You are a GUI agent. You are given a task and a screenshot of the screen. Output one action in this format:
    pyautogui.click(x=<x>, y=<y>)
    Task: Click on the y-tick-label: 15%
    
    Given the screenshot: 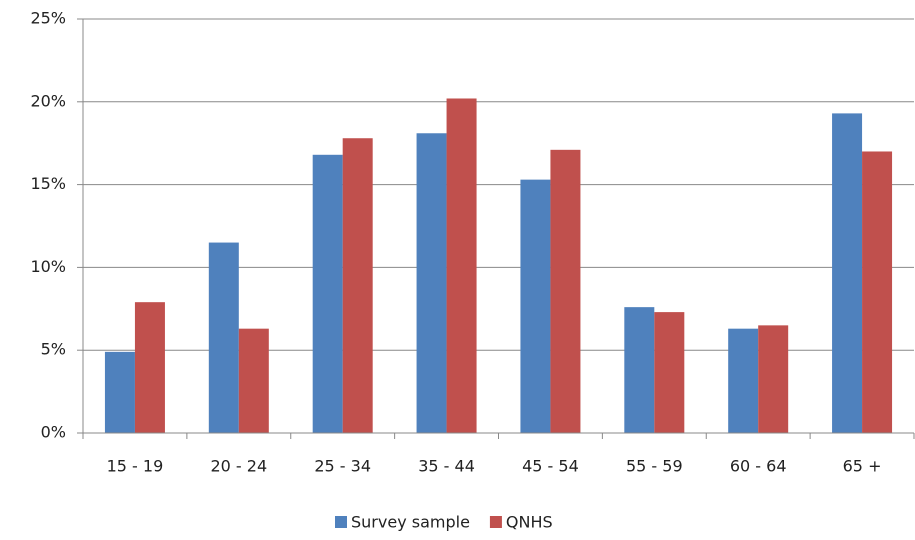 What is the action you would take?
    pyautogui.click(x=48, y=183)
    